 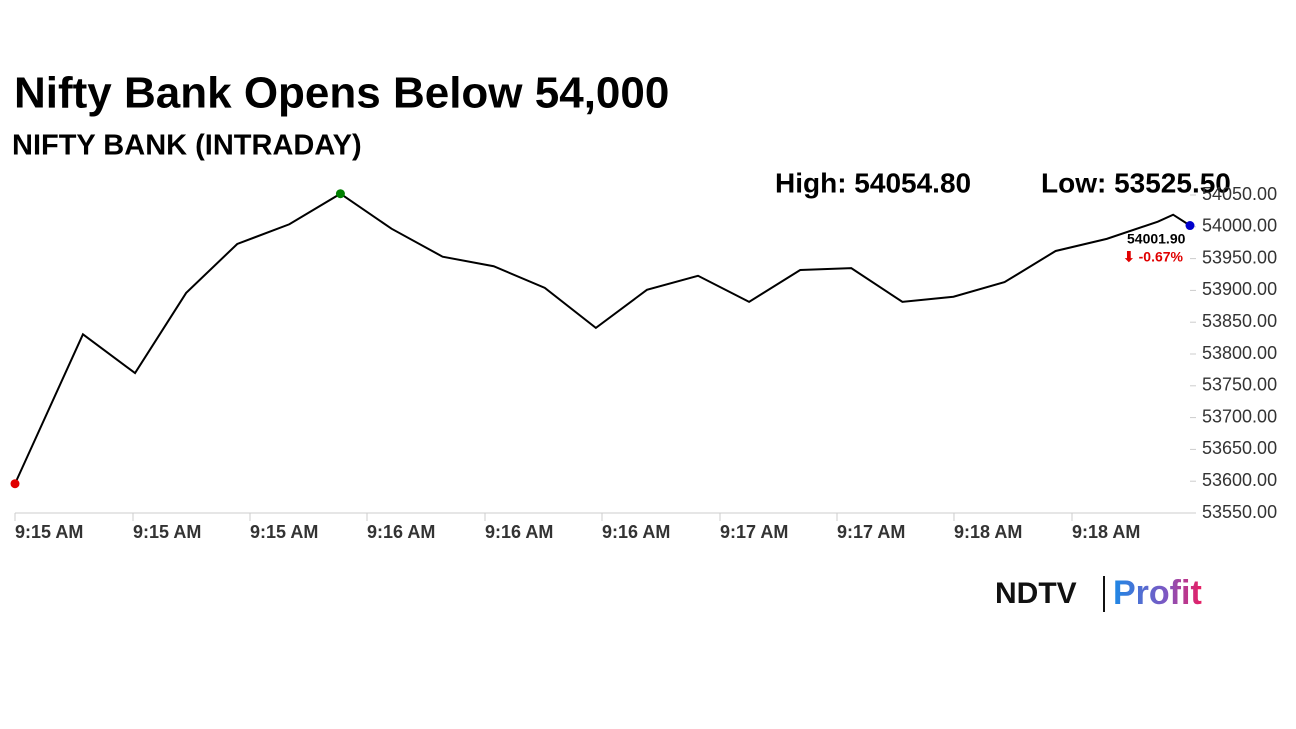 What do you see at coordinates (1136, 182) in the screenshot?
I see `low-label: Low: 53525.50` at bounding box center [1136, 182].